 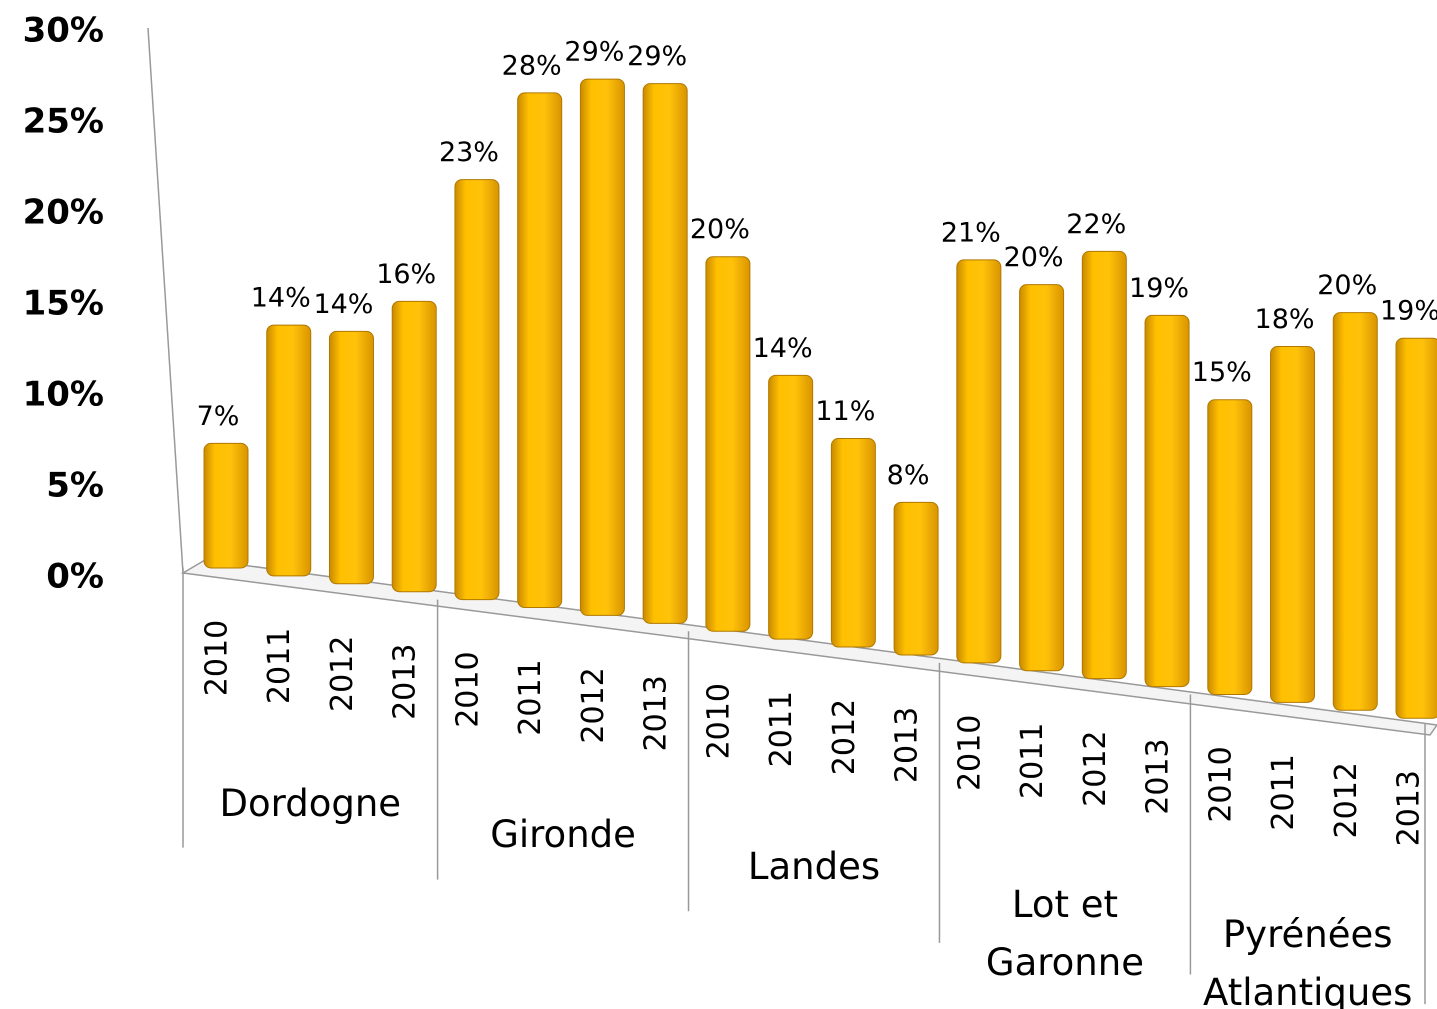 I want to click on group-label: Lot et Garonne, so click(x=1064, y=933).